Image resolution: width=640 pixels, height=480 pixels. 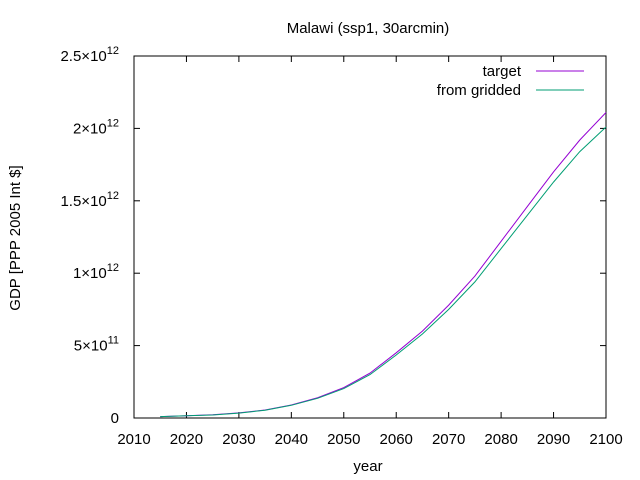 What do you see at coordinates (83, 56) in the screenshot?
I see `y-tick-mantissa: 2.5×10` at bounding box center [83, 56].